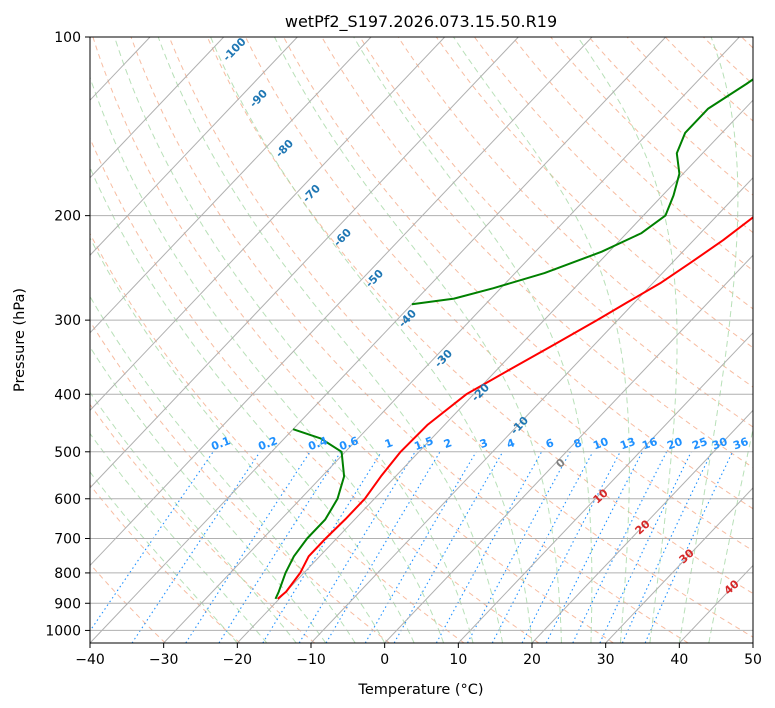  Describe the element at coordinates (753, 660) in the screenshot. I see `x-tick-label: 50` at that location.